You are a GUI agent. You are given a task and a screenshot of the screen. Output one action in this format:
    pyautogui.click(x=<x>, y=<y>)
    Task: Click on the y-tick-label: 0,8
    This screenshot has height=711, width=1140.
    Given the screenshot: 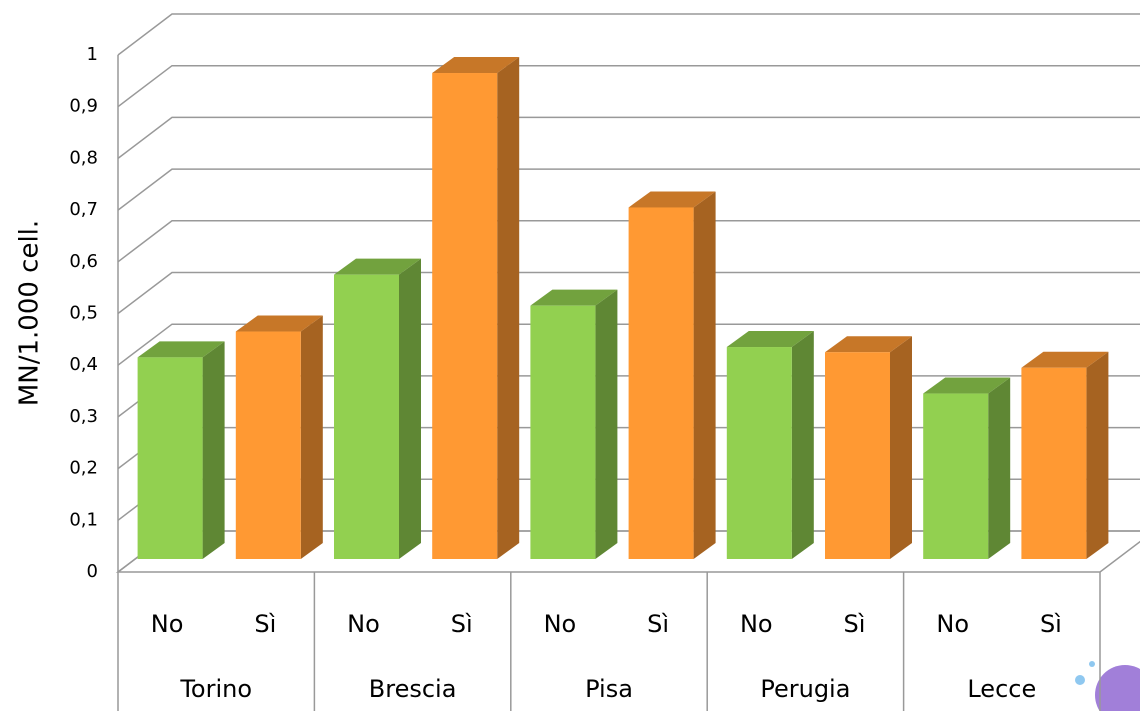 What is the action you would take?
    pyautogui.click(x=83, y=157)
    